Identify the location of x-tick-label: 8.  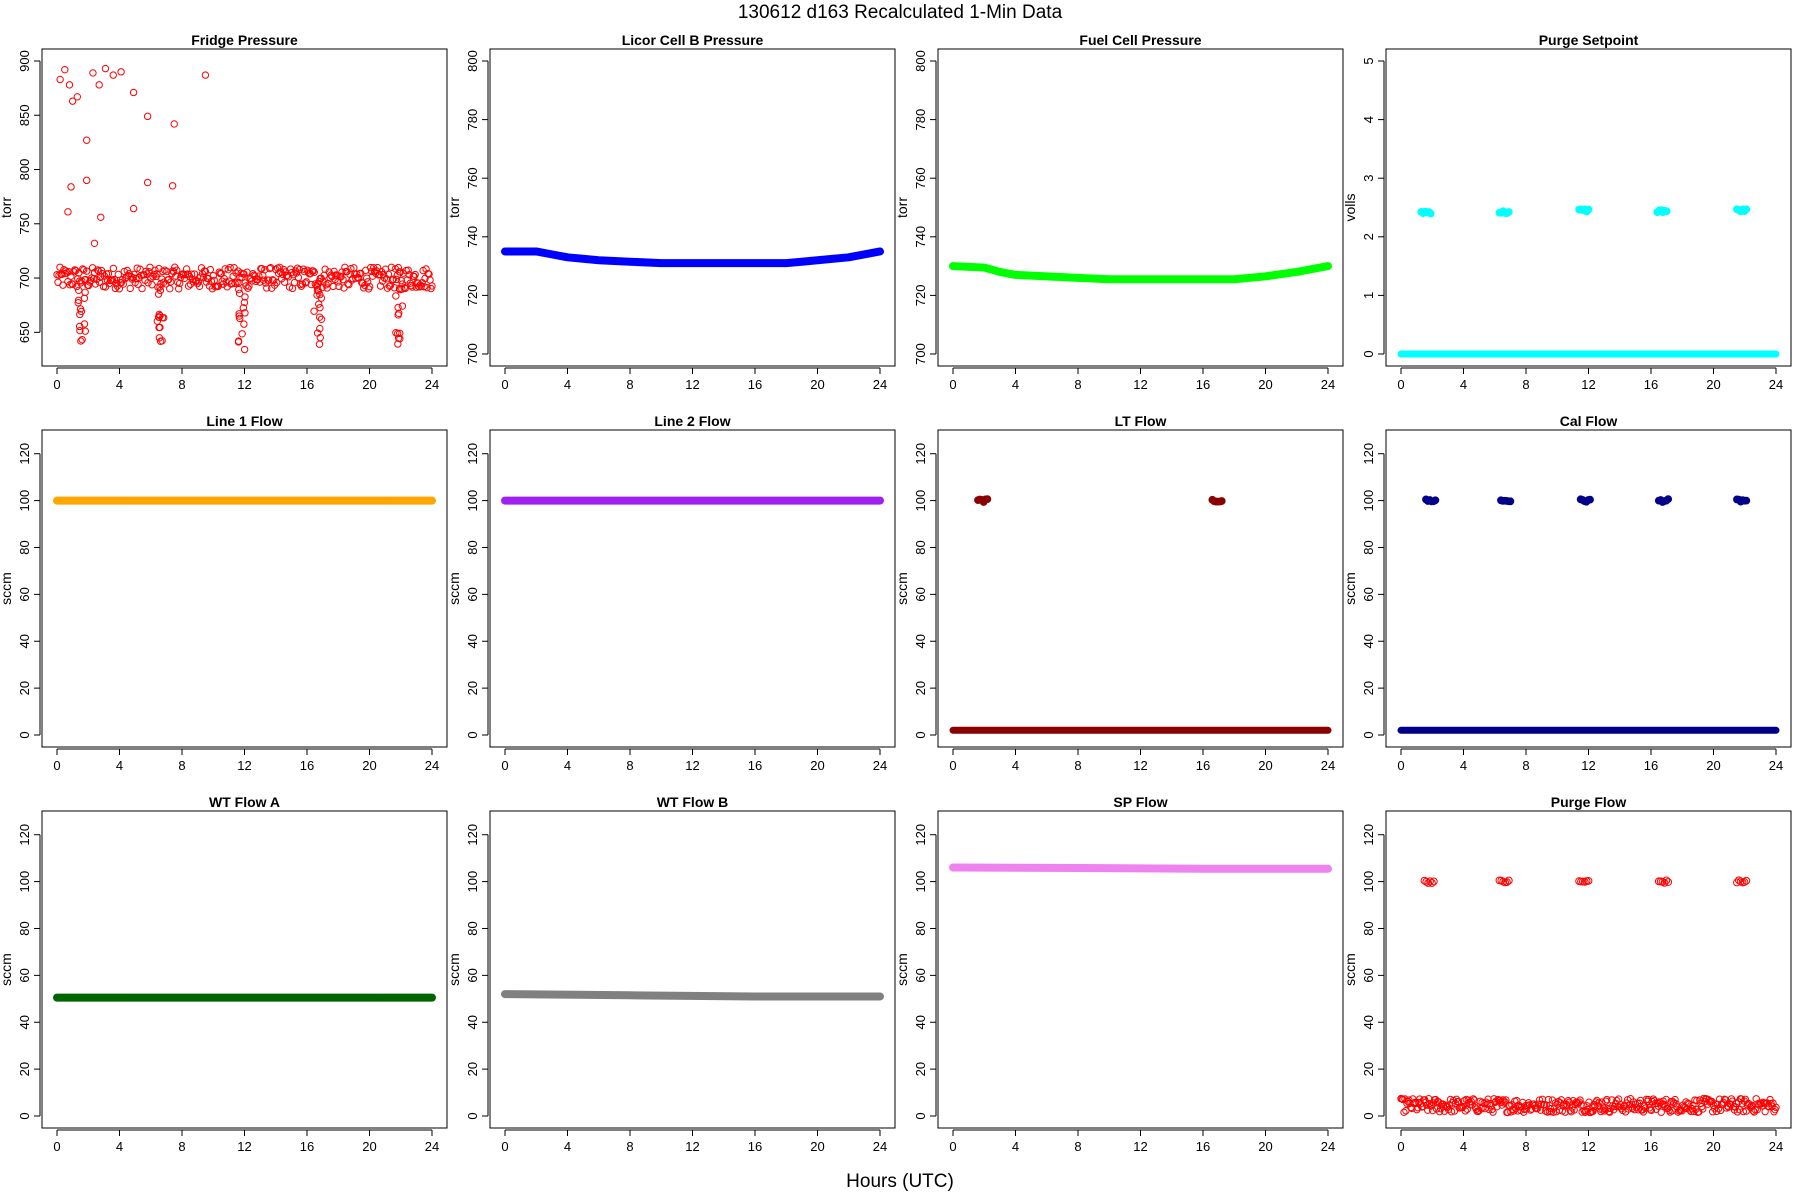
(181, 765).